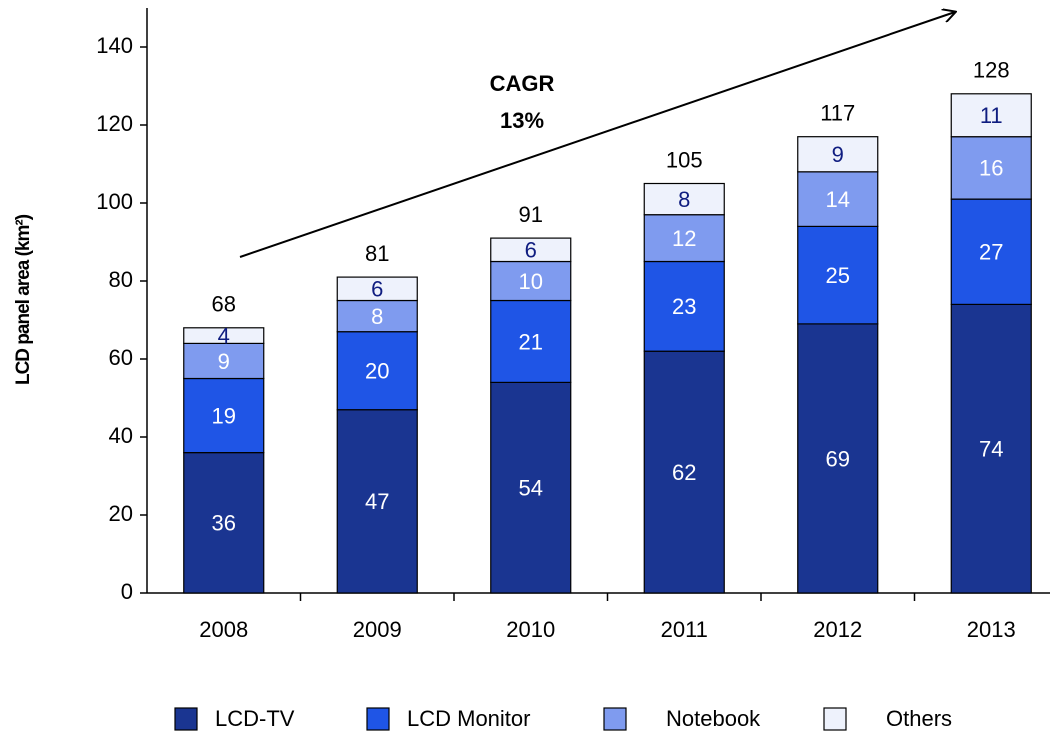 The height and width of the screenshot is (738, 1063). I want to click on x-tick-label: 2011, so click(684, 629).